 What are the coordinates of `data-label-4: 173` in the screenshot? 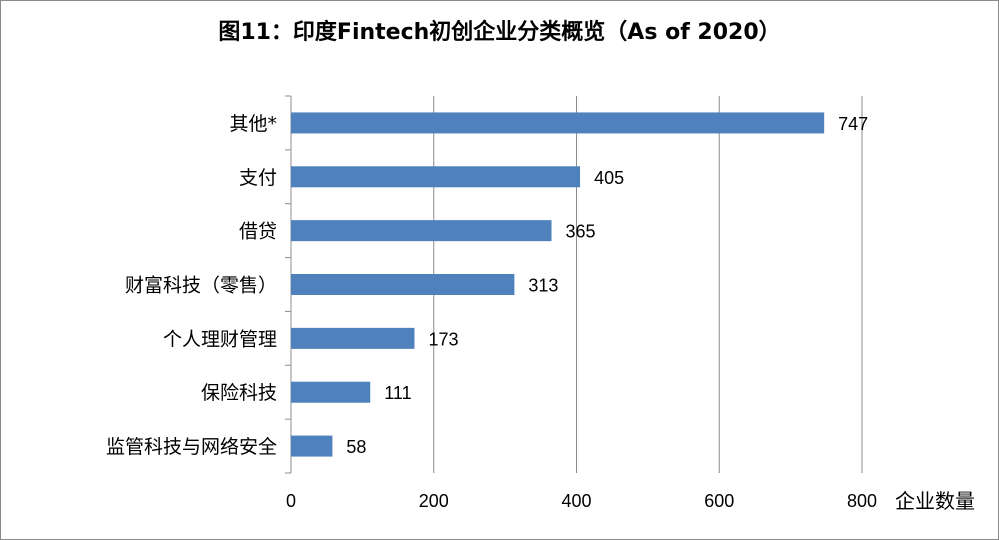 It's located at (443, 339).